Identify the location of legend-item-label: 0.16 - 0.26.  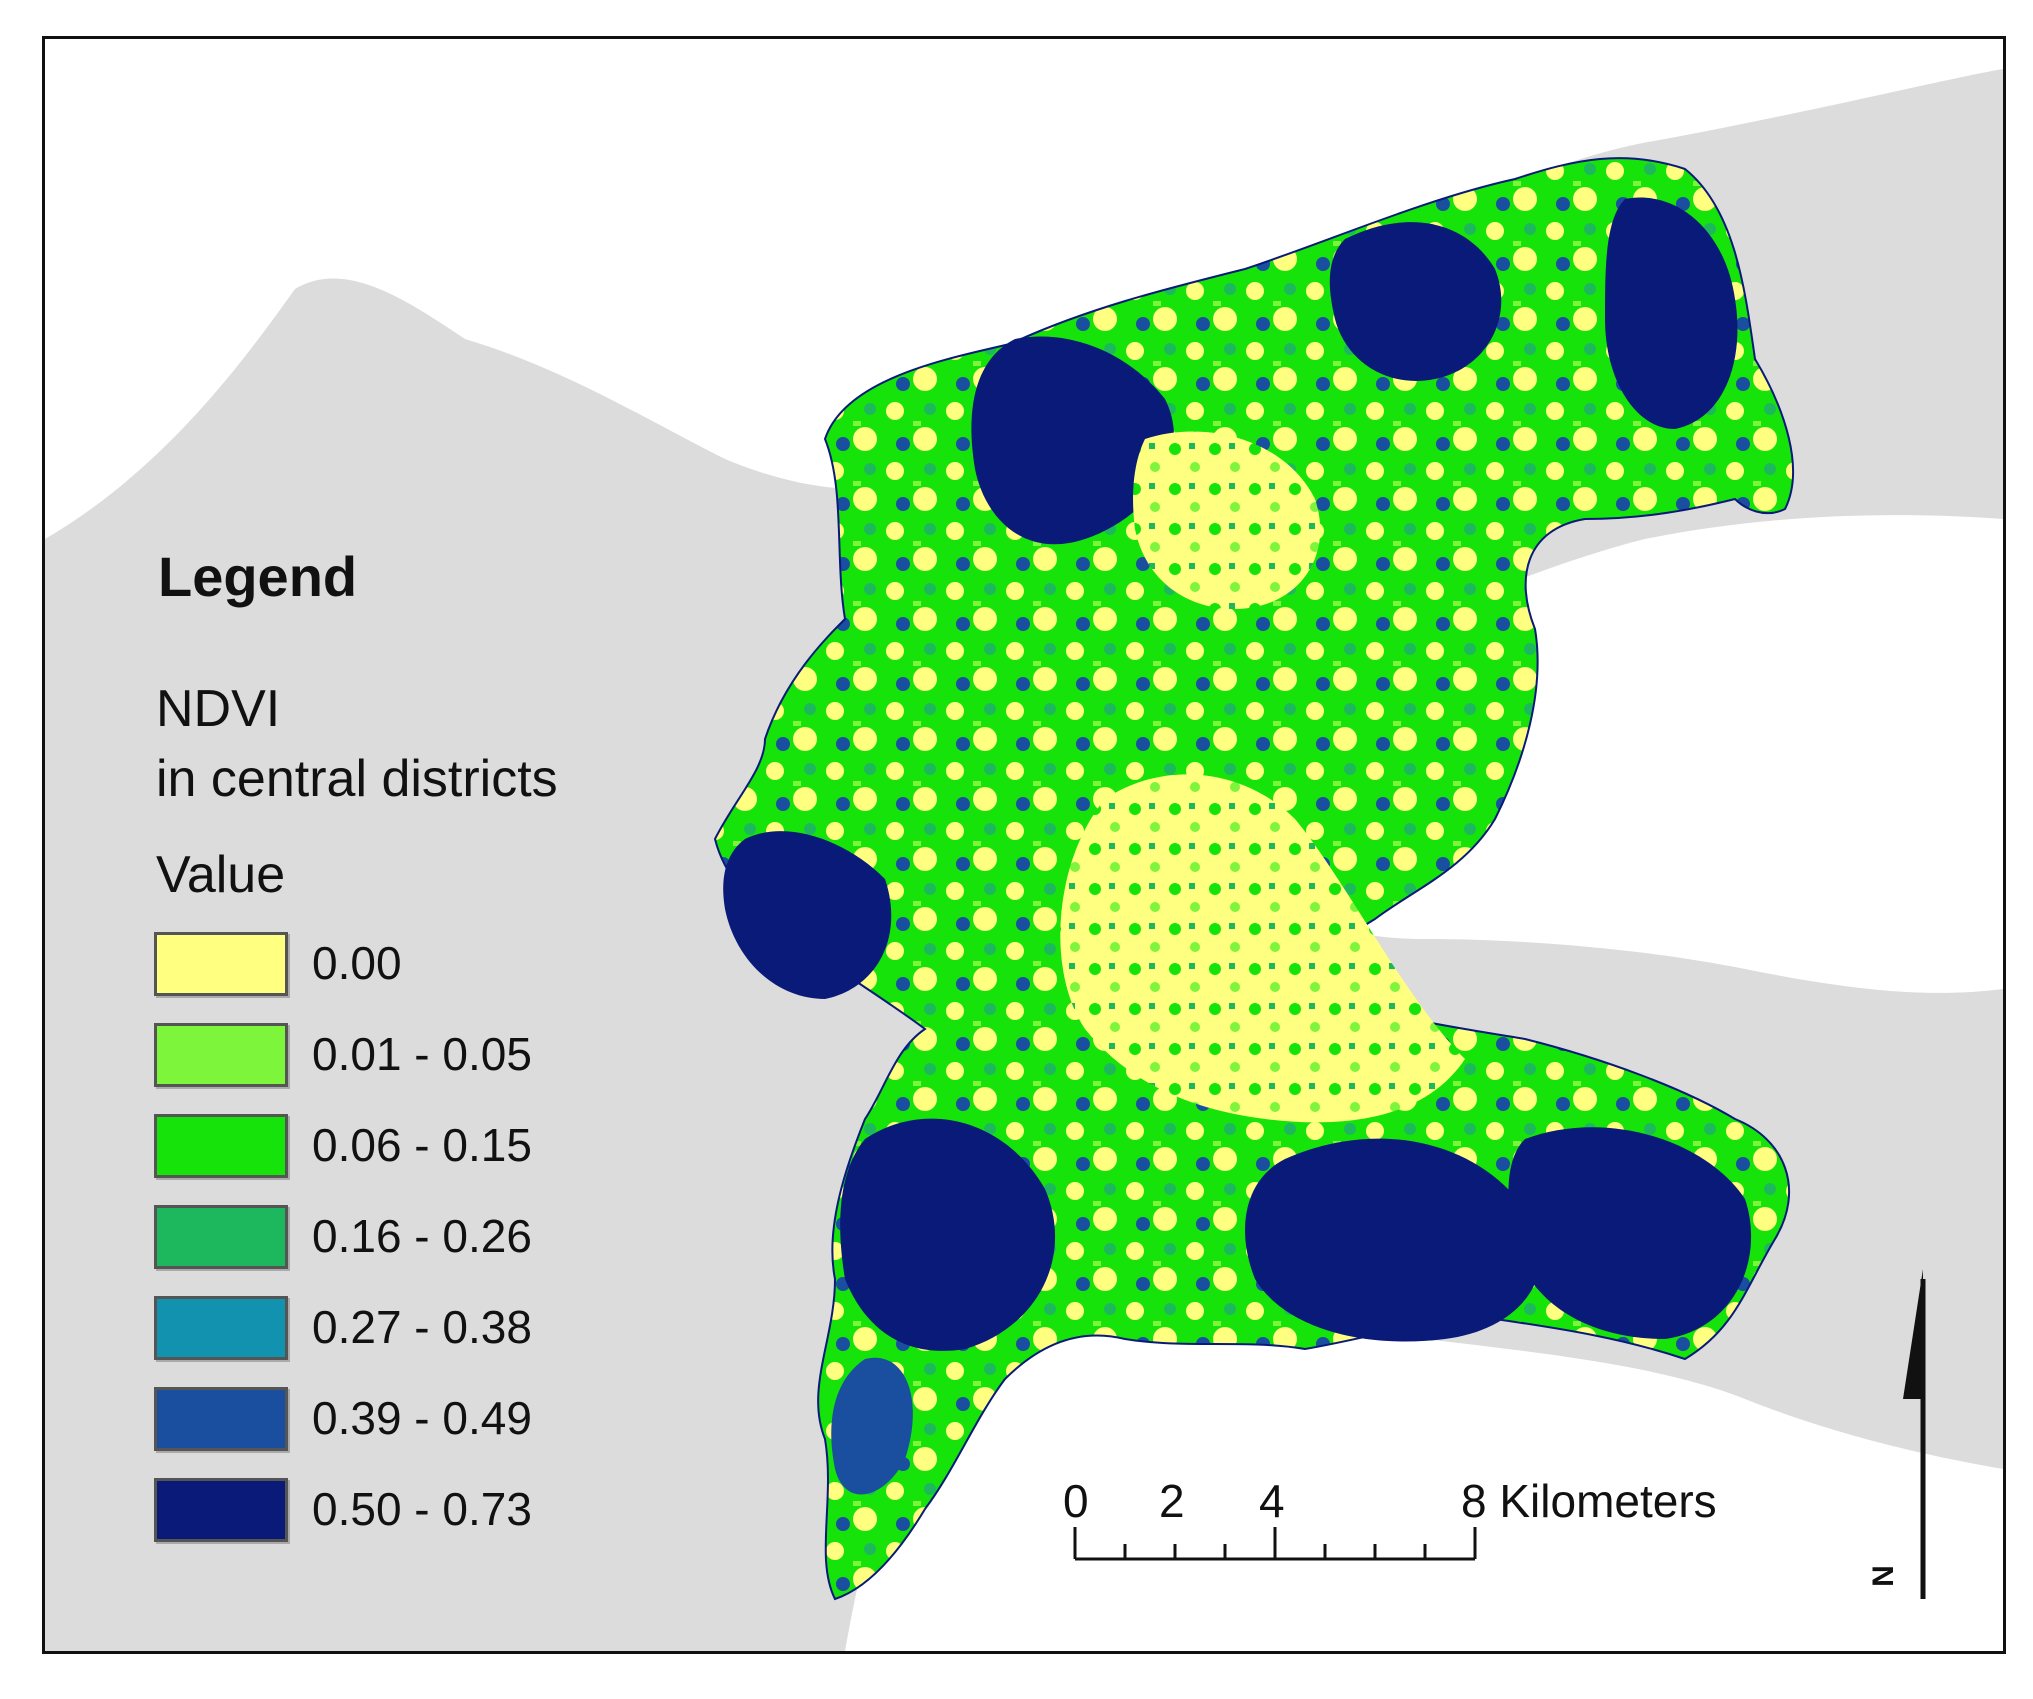
(422, 1236).